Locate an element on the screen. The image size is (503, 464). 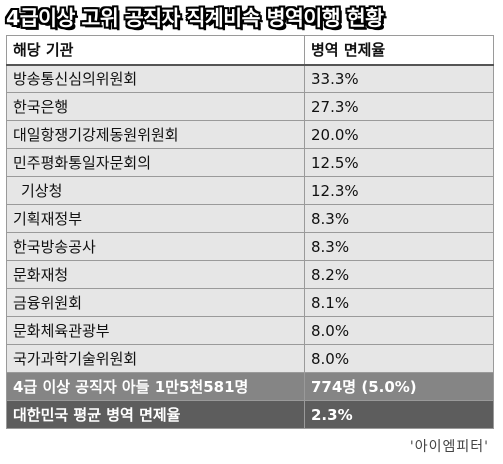
summary-label: 4급 이상 공직자 아들 1만5천581명 is located at coordinates (155, 386).